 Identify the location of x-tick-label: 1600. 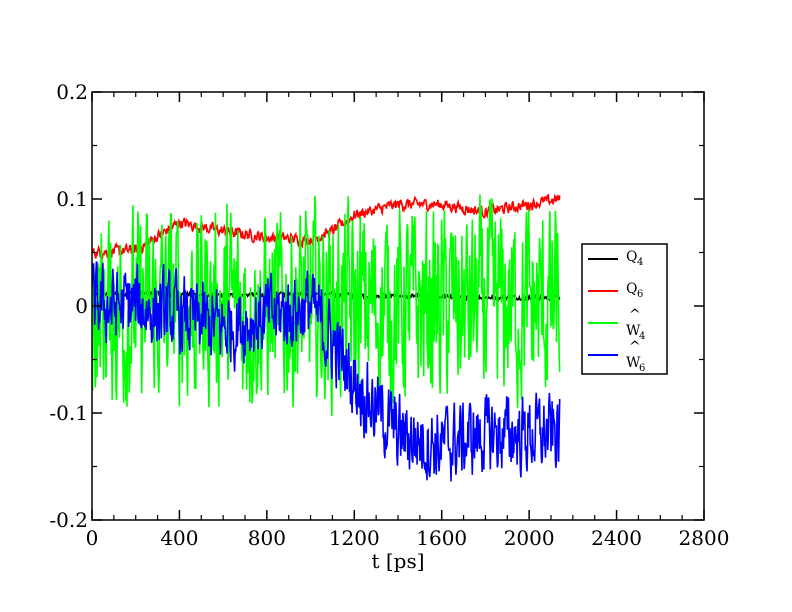
(441, 538).